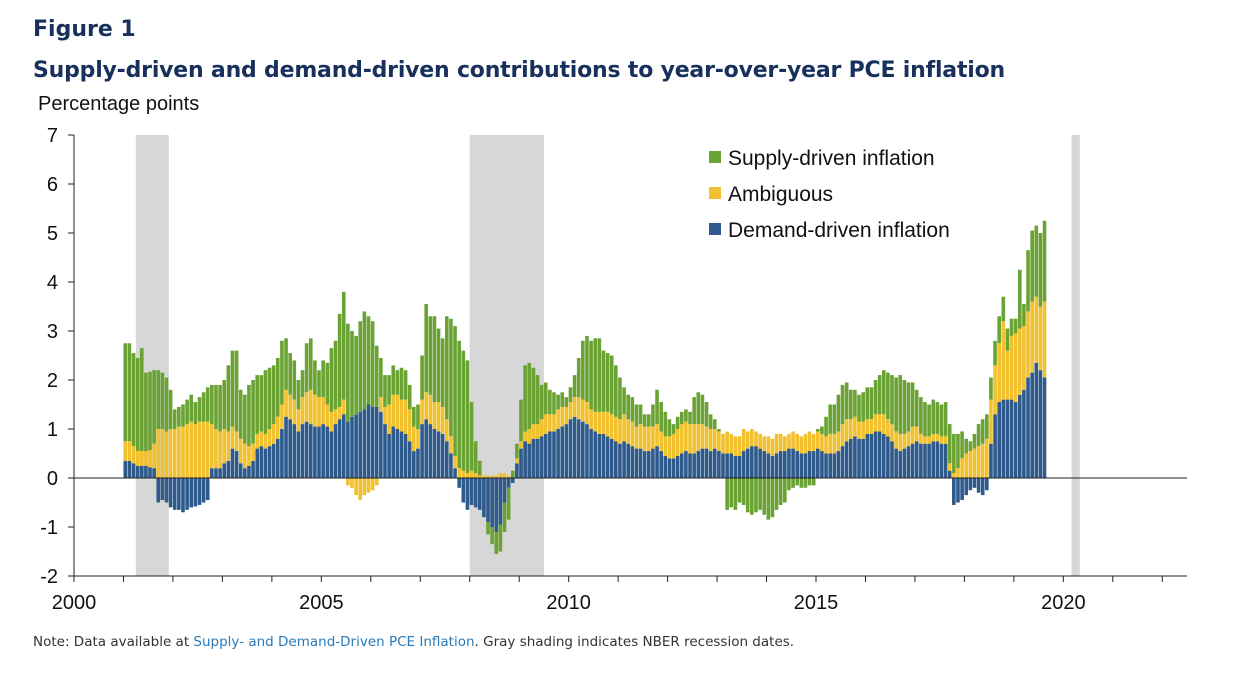 This screenshot has height=676, width=1237. What do you see at coordinates (715, 157) in the screenshot?
I see `legend-swatch-supply` at bounding box center [715, 157].